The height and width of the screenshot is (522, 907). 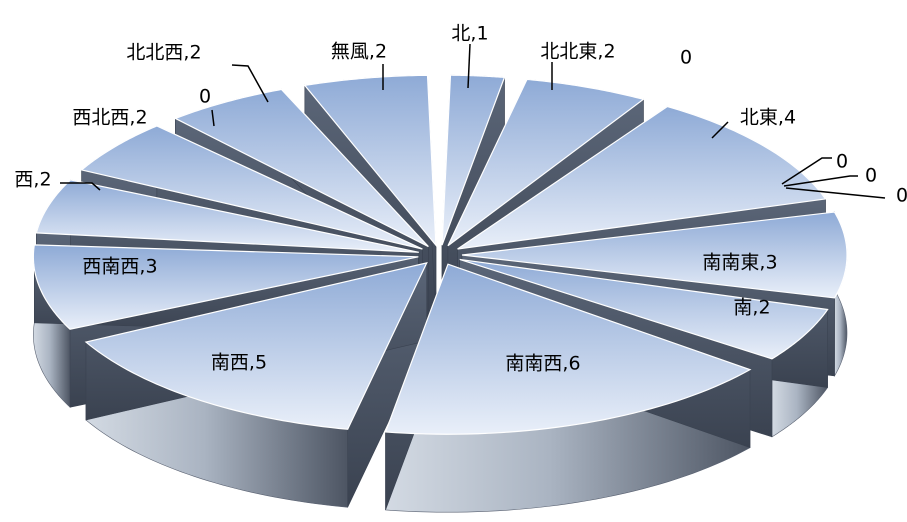 What do you see at coordinates (359, 52) in the screenshot?
I see `data-label-無風: 無風,2` at bounding box center [359, 52].